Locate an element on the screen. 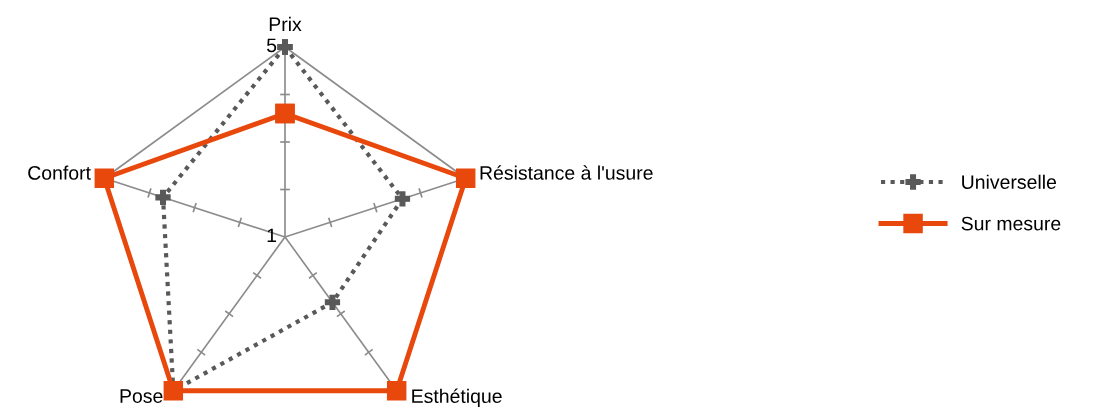 This screenshot has width=1093, height=409. y-tick-label: 5 is located at coordinates (271, 45).